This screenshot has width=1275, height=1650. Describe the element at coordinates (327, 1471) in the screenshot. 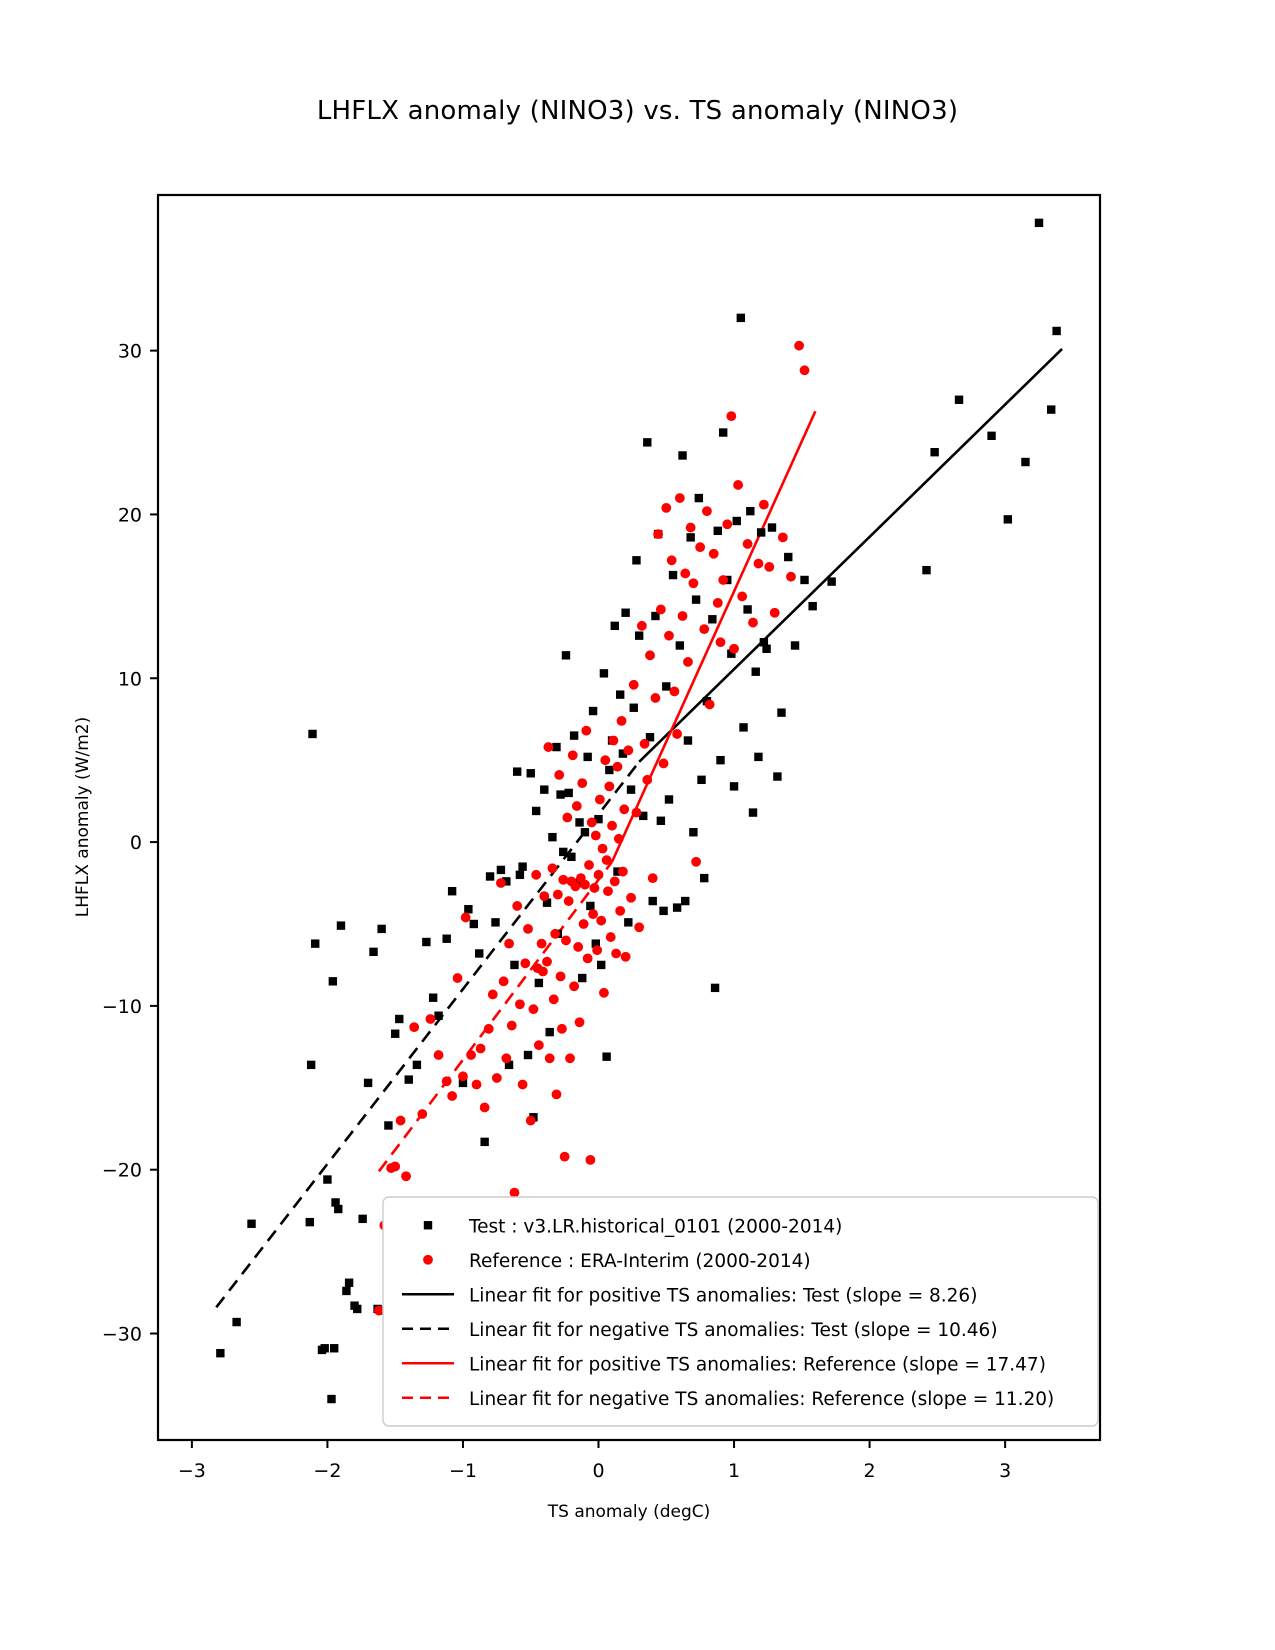

I see `x-tick-label: −2` at that location.